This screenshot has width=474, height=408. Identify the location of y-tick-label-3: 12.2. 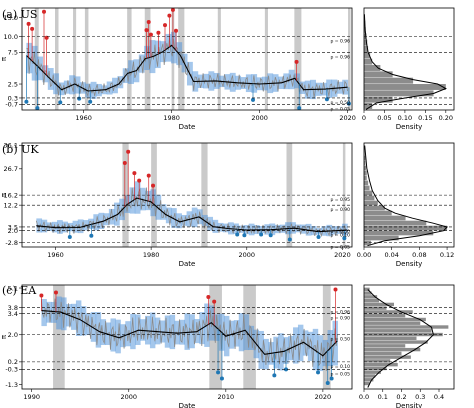
(11, 205).